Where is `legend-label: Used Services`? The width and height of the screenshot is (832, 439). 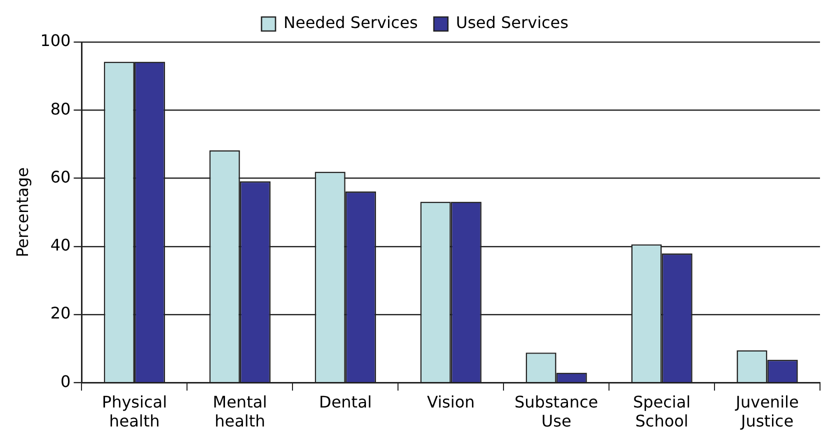
legend-label: Used Services is located at coordinates (512, 22).